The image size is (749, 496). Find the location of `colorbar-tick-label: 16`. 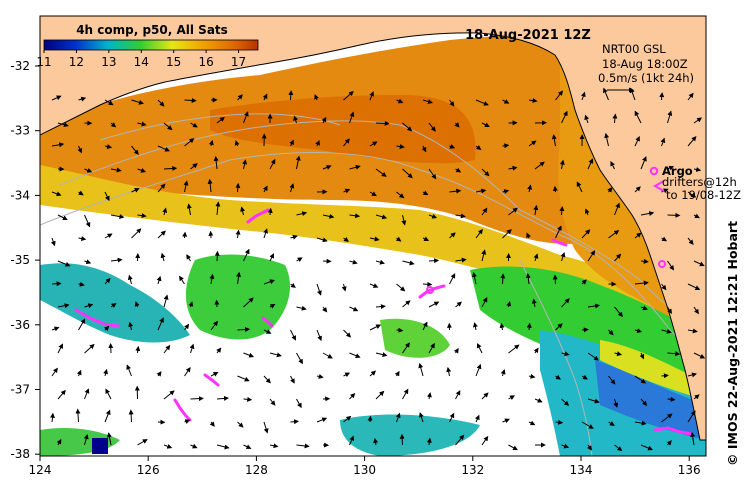

colorbar-tick-label: 16 is located at coordinates (205, 62).